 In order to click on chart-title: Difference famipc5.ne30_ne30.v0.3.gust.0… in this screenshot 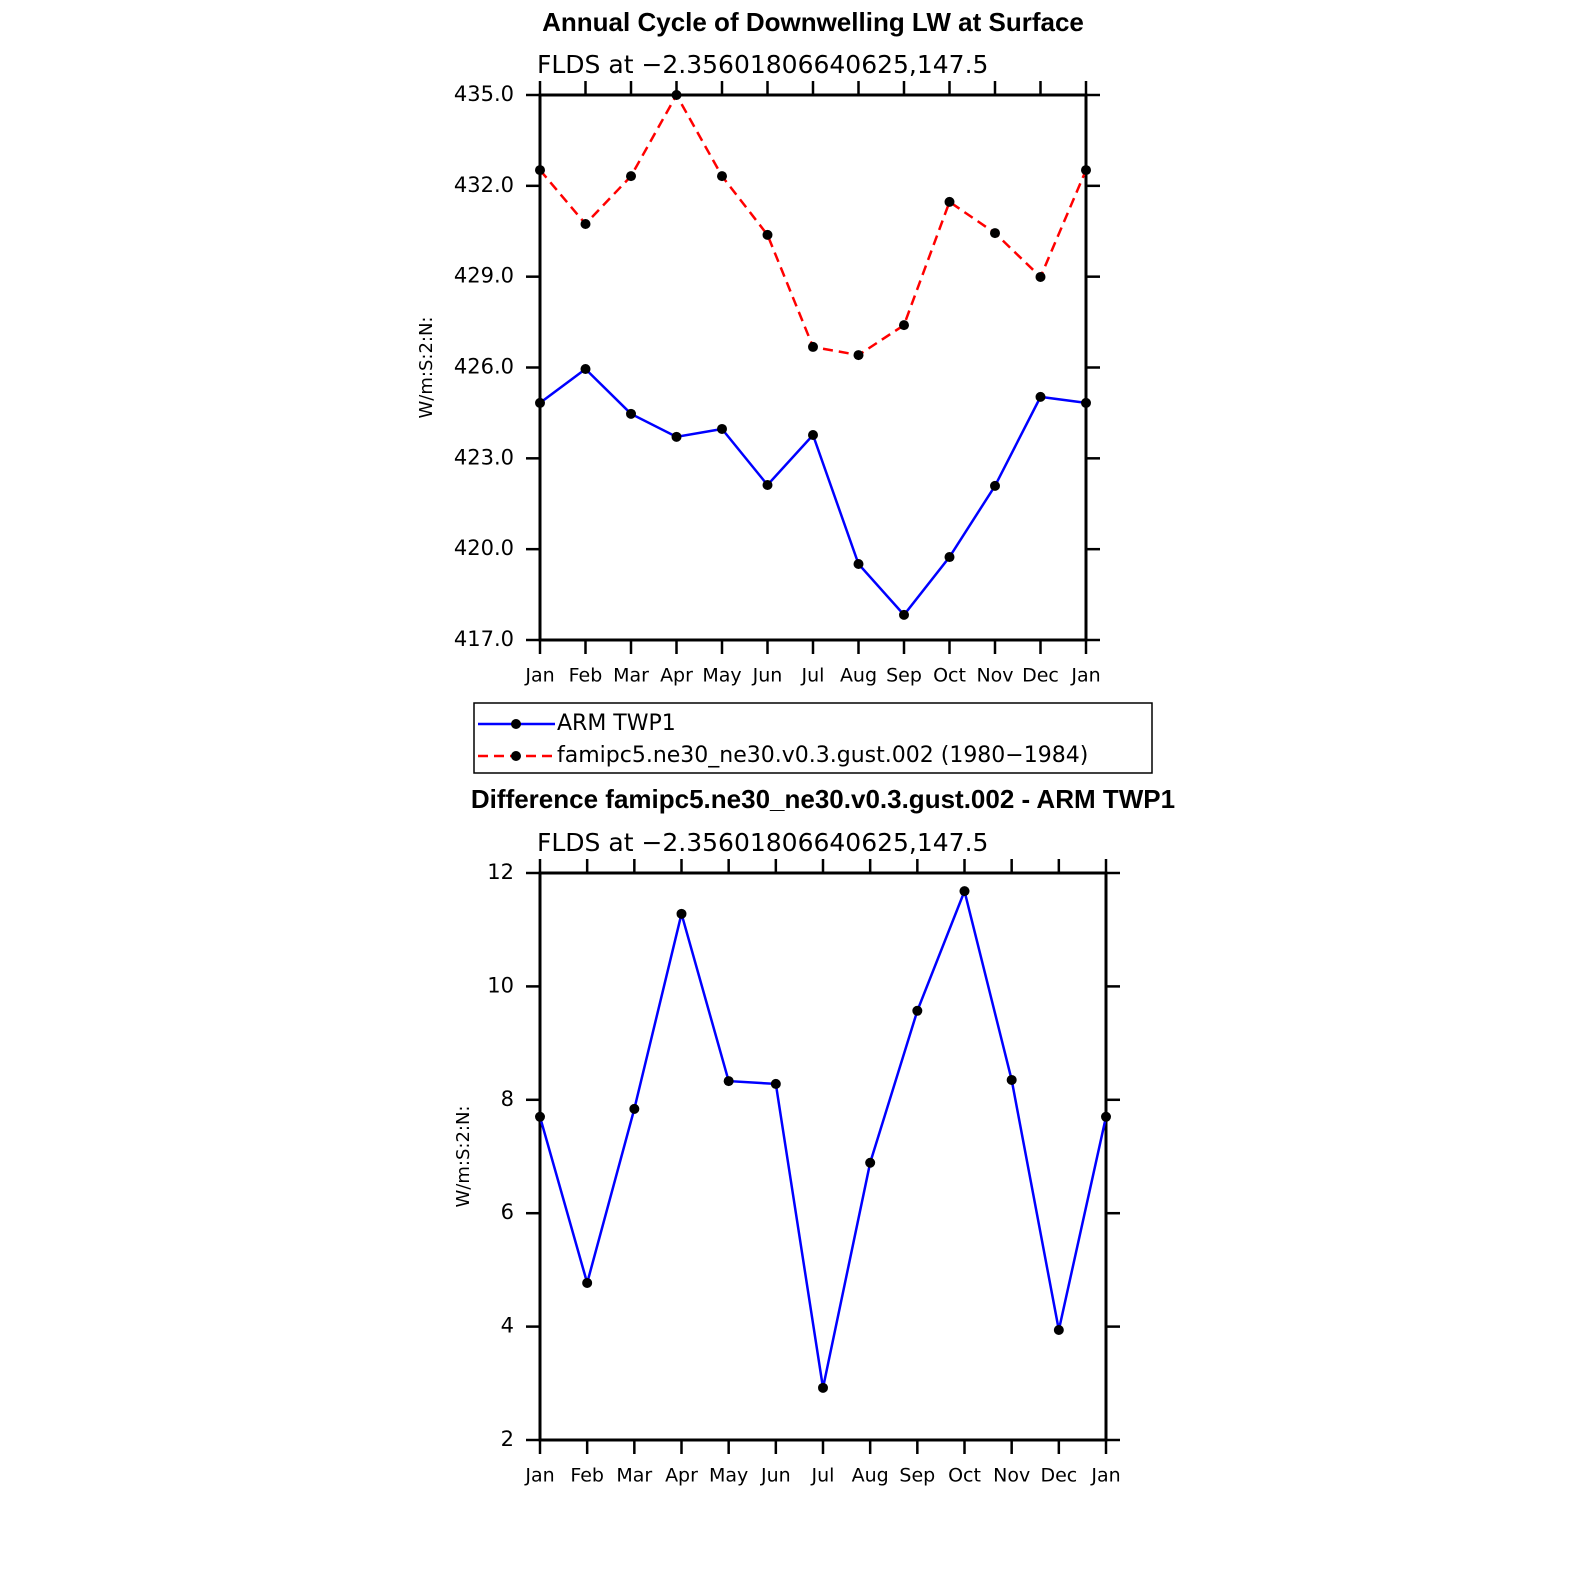, I will do `click(823, 799)`.